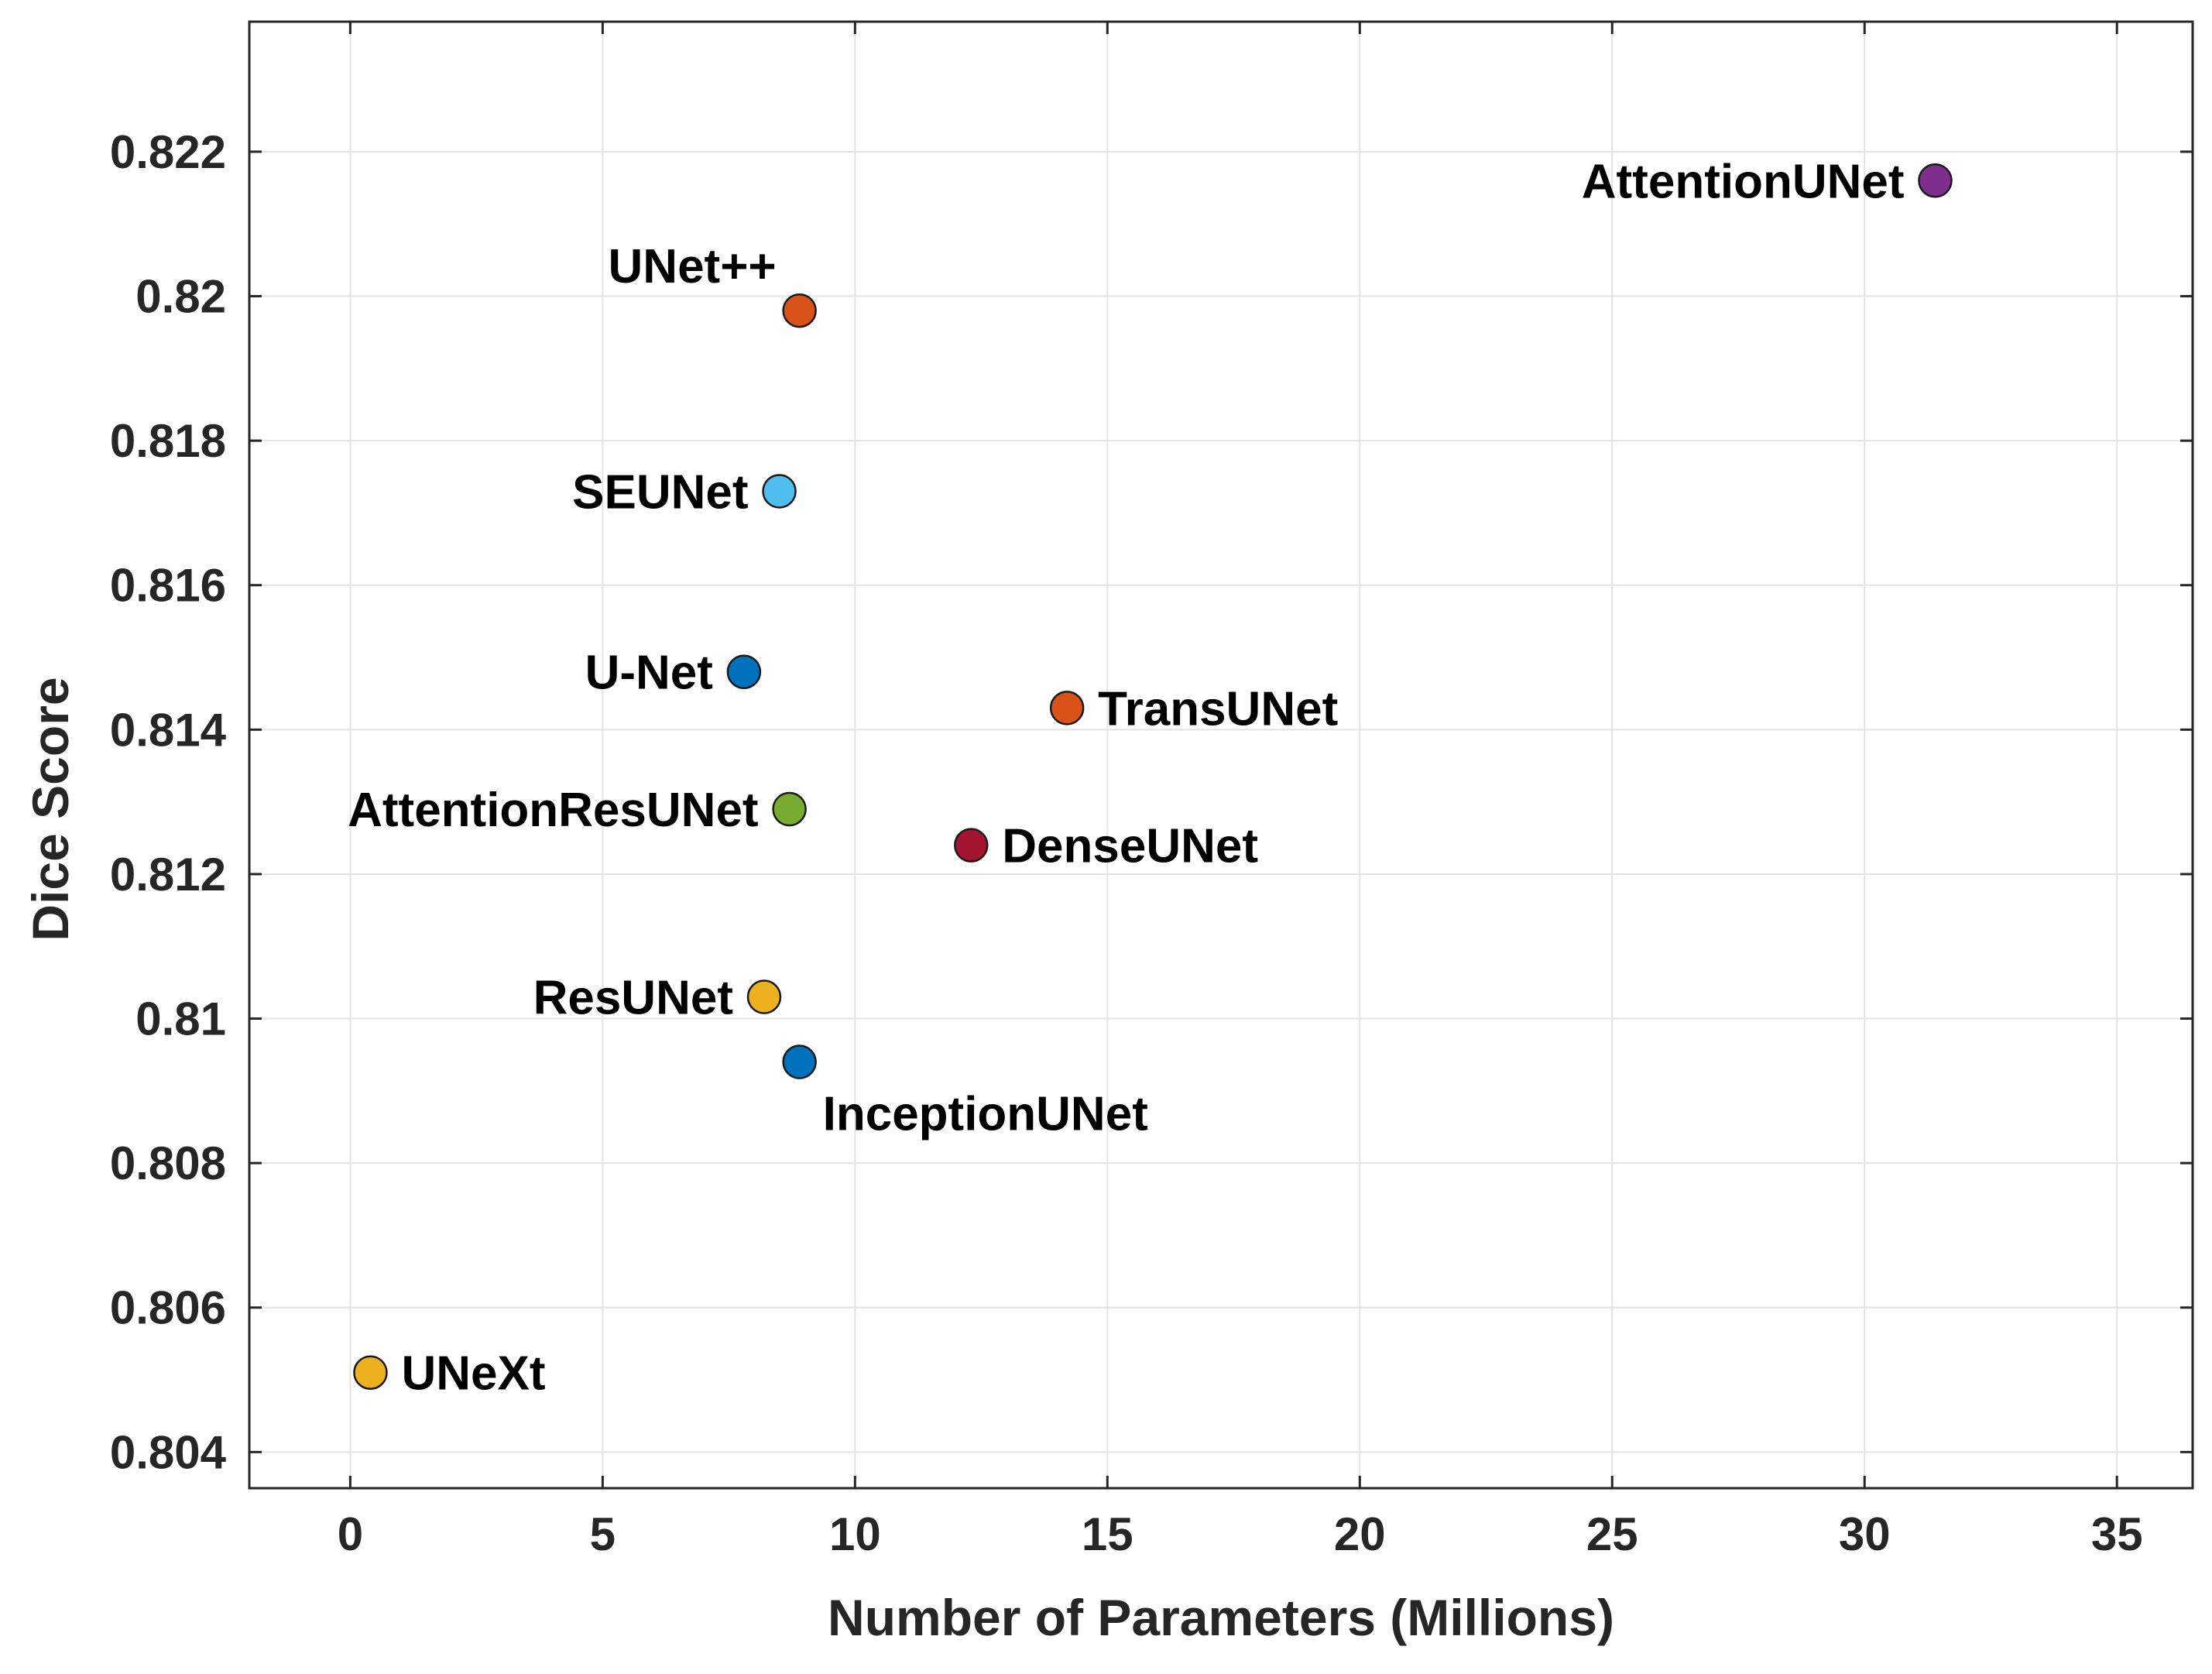 This screenshot has height=1674, width=2212. Describe the element at coordinates (1612, 1534) in the screenshot. I see `x-tick-label: 25` at that location.